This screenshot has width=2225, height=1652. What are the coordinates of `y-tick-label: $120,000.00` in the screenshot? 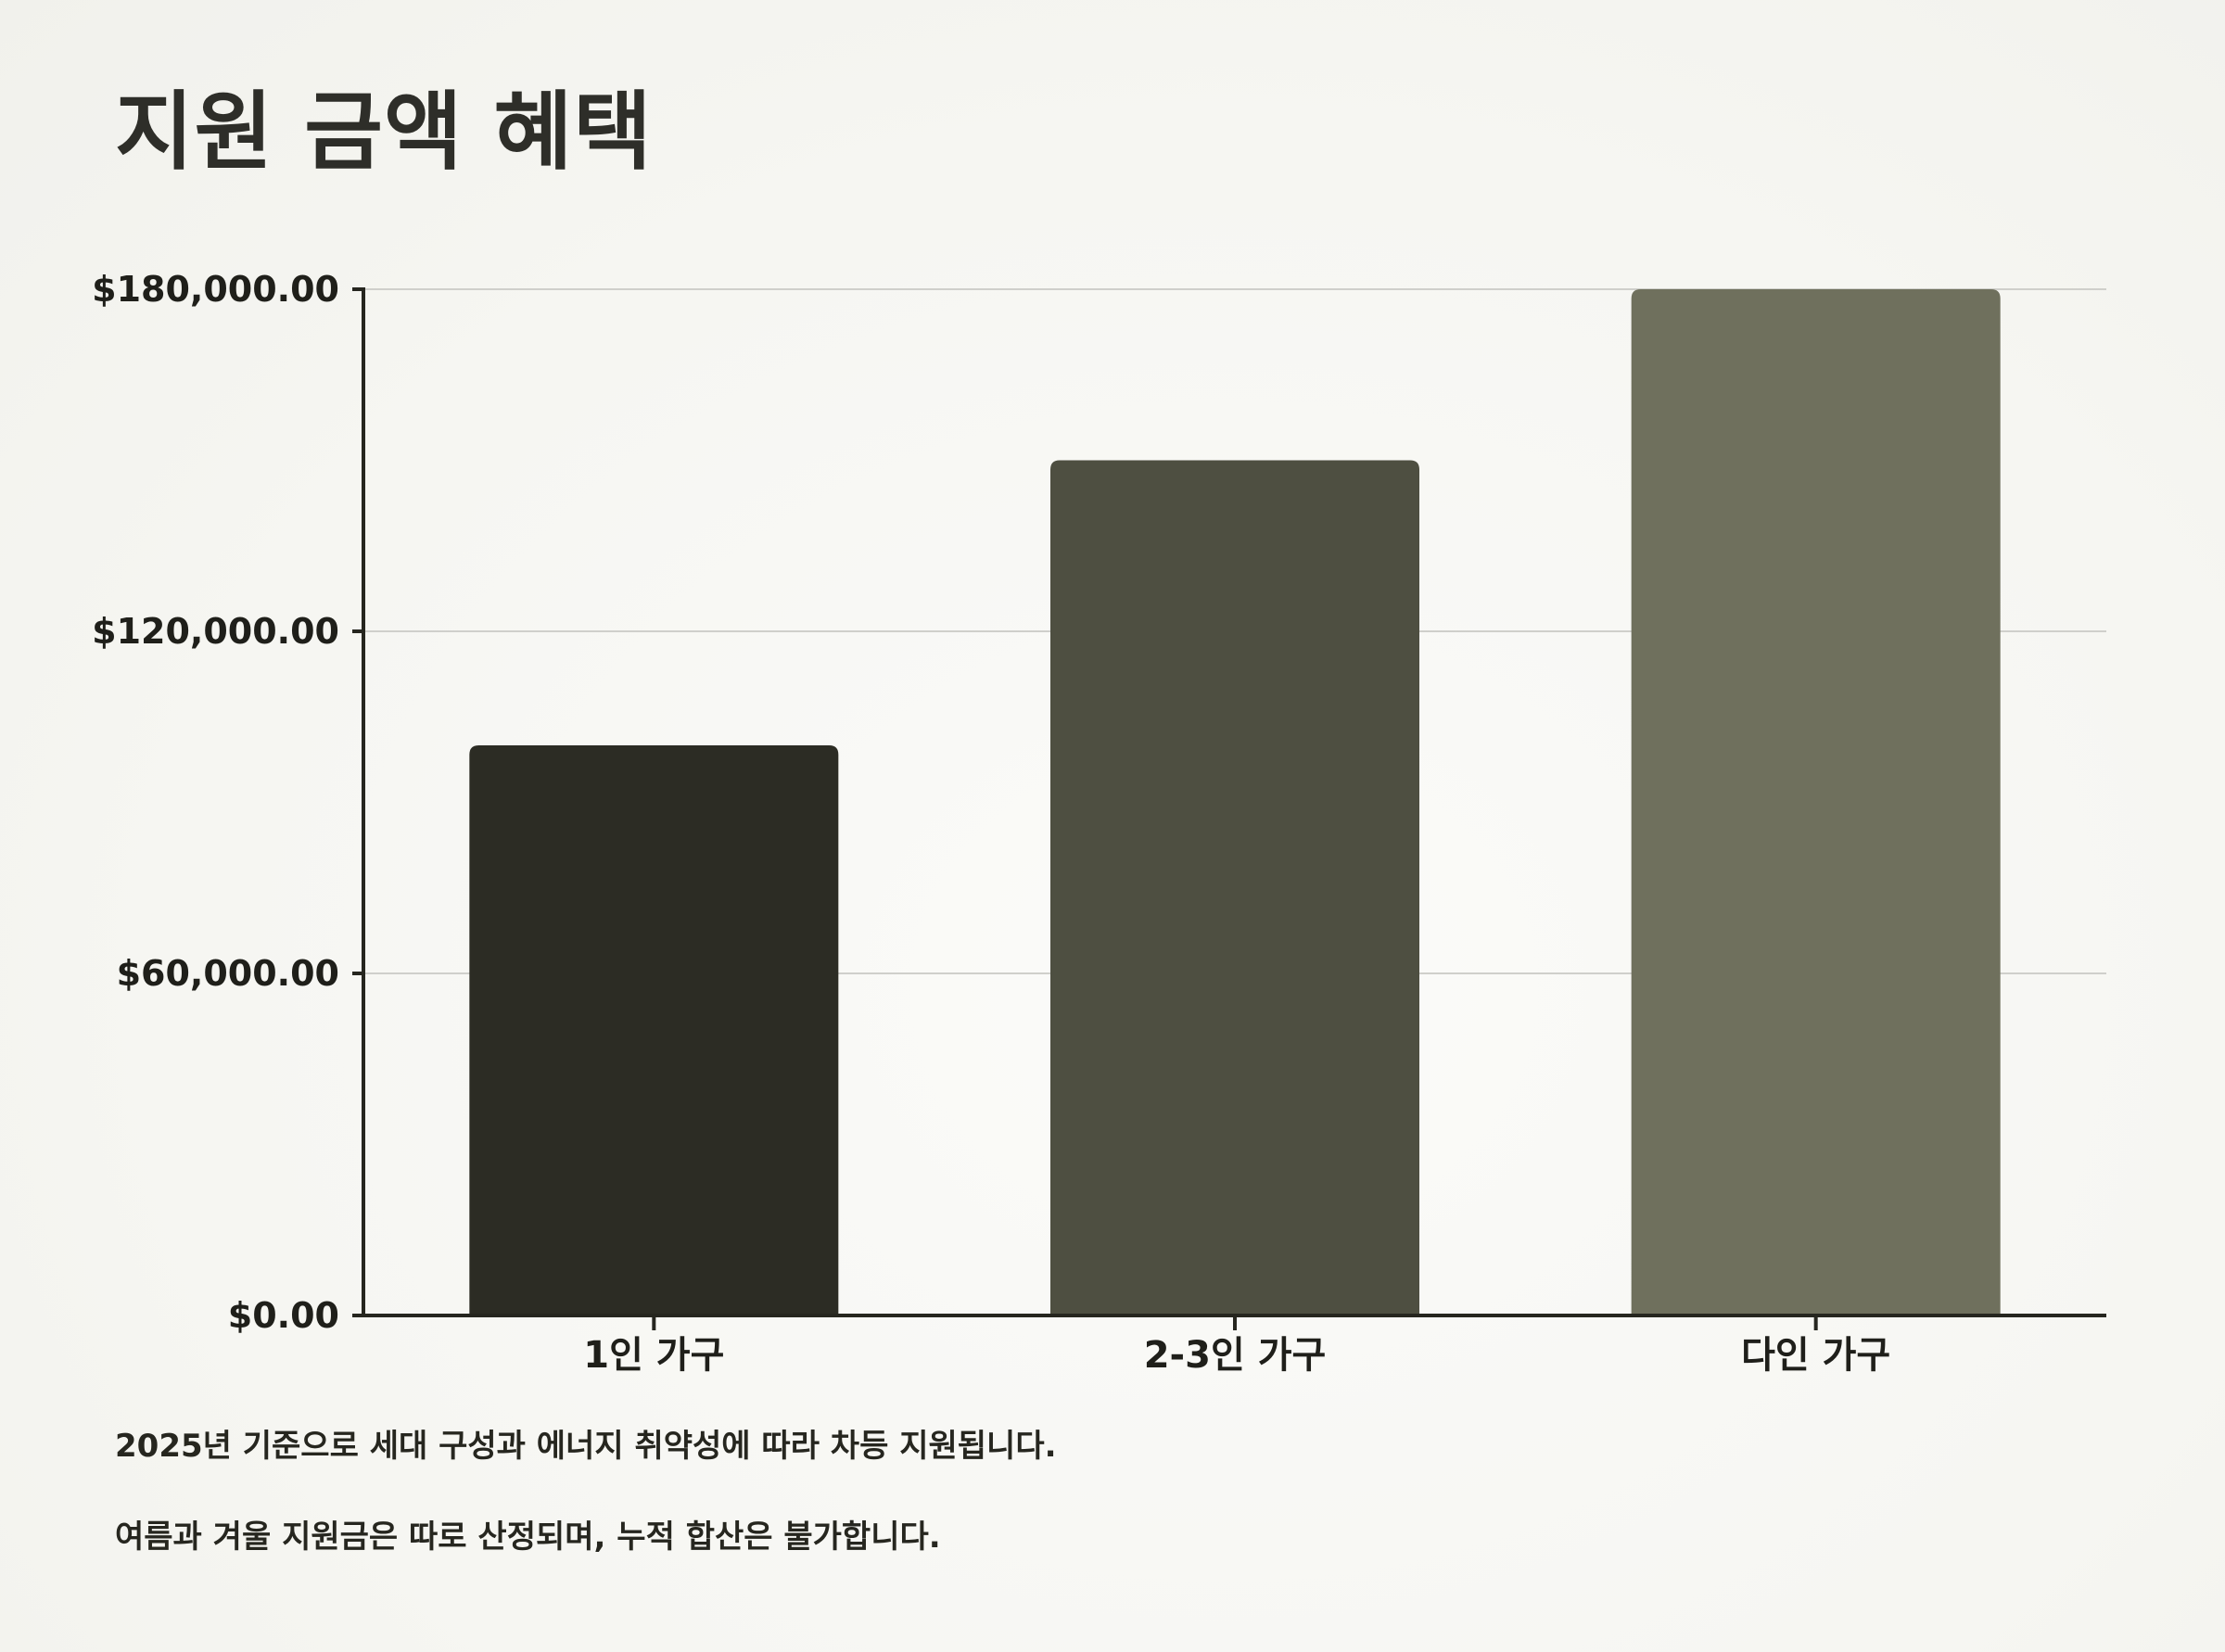 It's located at (215, 631).